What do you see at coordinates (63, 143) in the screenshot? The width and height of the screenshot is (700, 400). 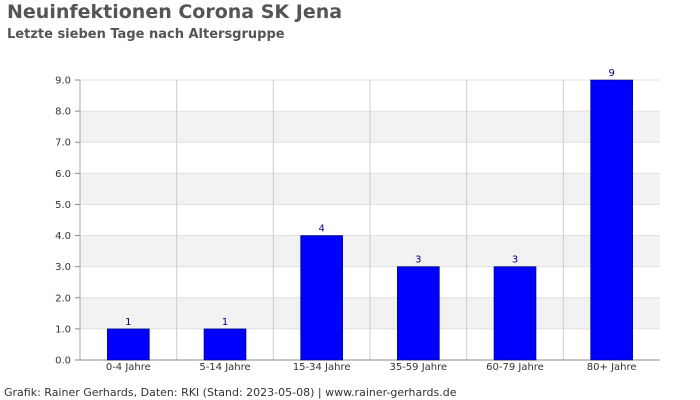 I see `y-tick-label: 7.0` at bounding box center [63, 143].